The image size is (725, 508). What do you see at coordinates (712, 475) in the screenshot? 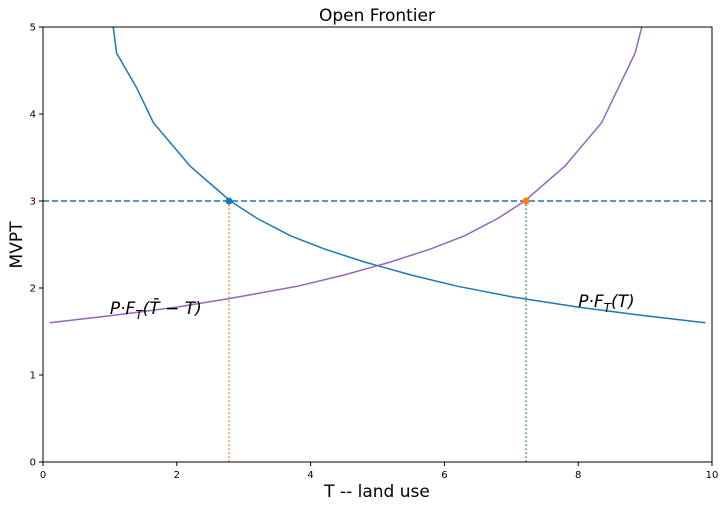
I see `x-tick-label-5: 10` at bounding box center [712, 475].